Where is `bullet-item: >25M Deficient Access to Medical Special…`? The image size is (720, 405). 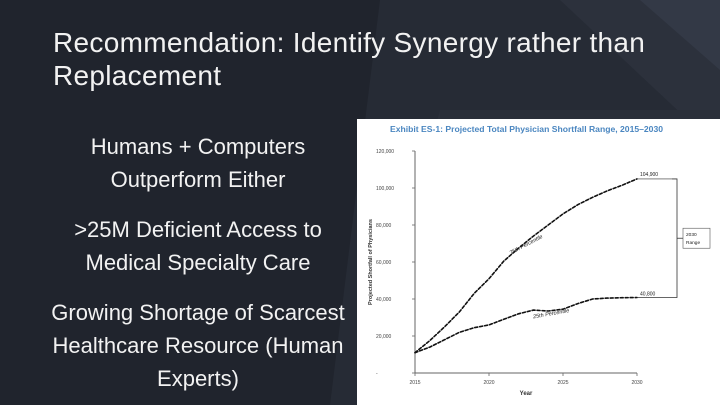 bullet-item: >25M Deficient Access to Medical Special… is located at coordinates (198, 246).